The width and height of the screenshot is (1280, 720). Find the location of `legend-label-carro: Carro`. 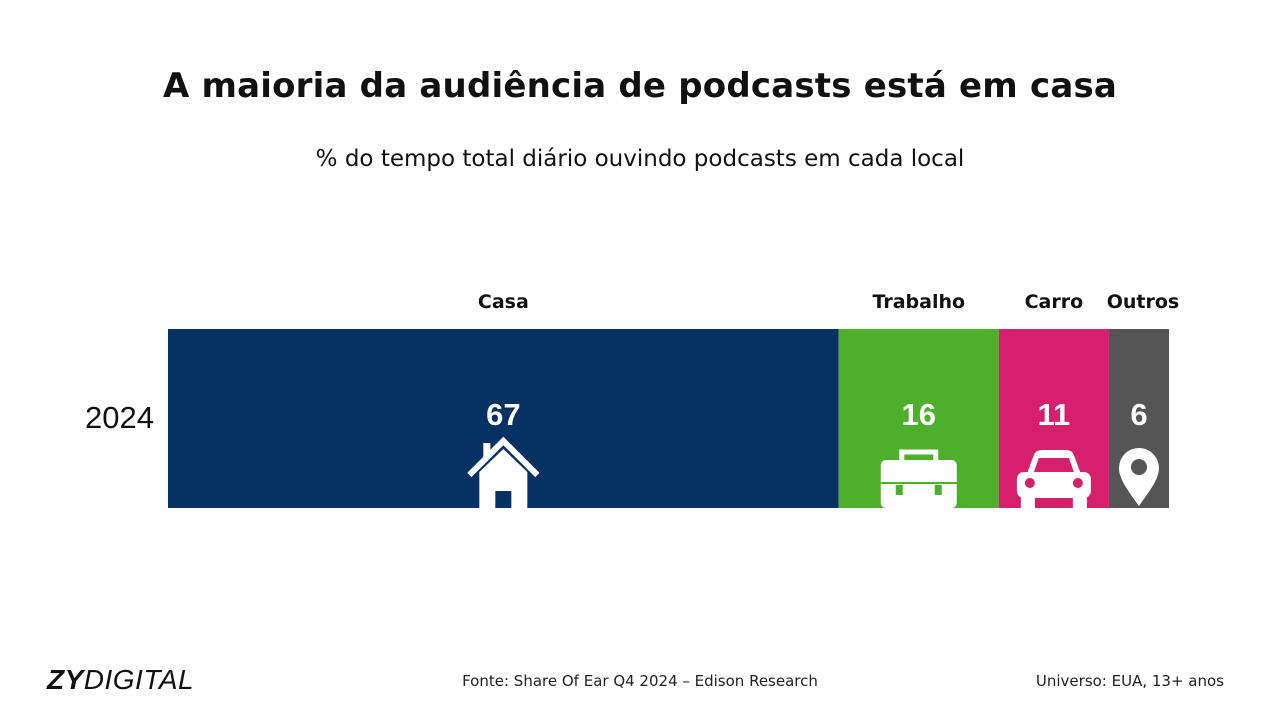

legend-label-carro: Carro is located at coordinates (1054, 302).